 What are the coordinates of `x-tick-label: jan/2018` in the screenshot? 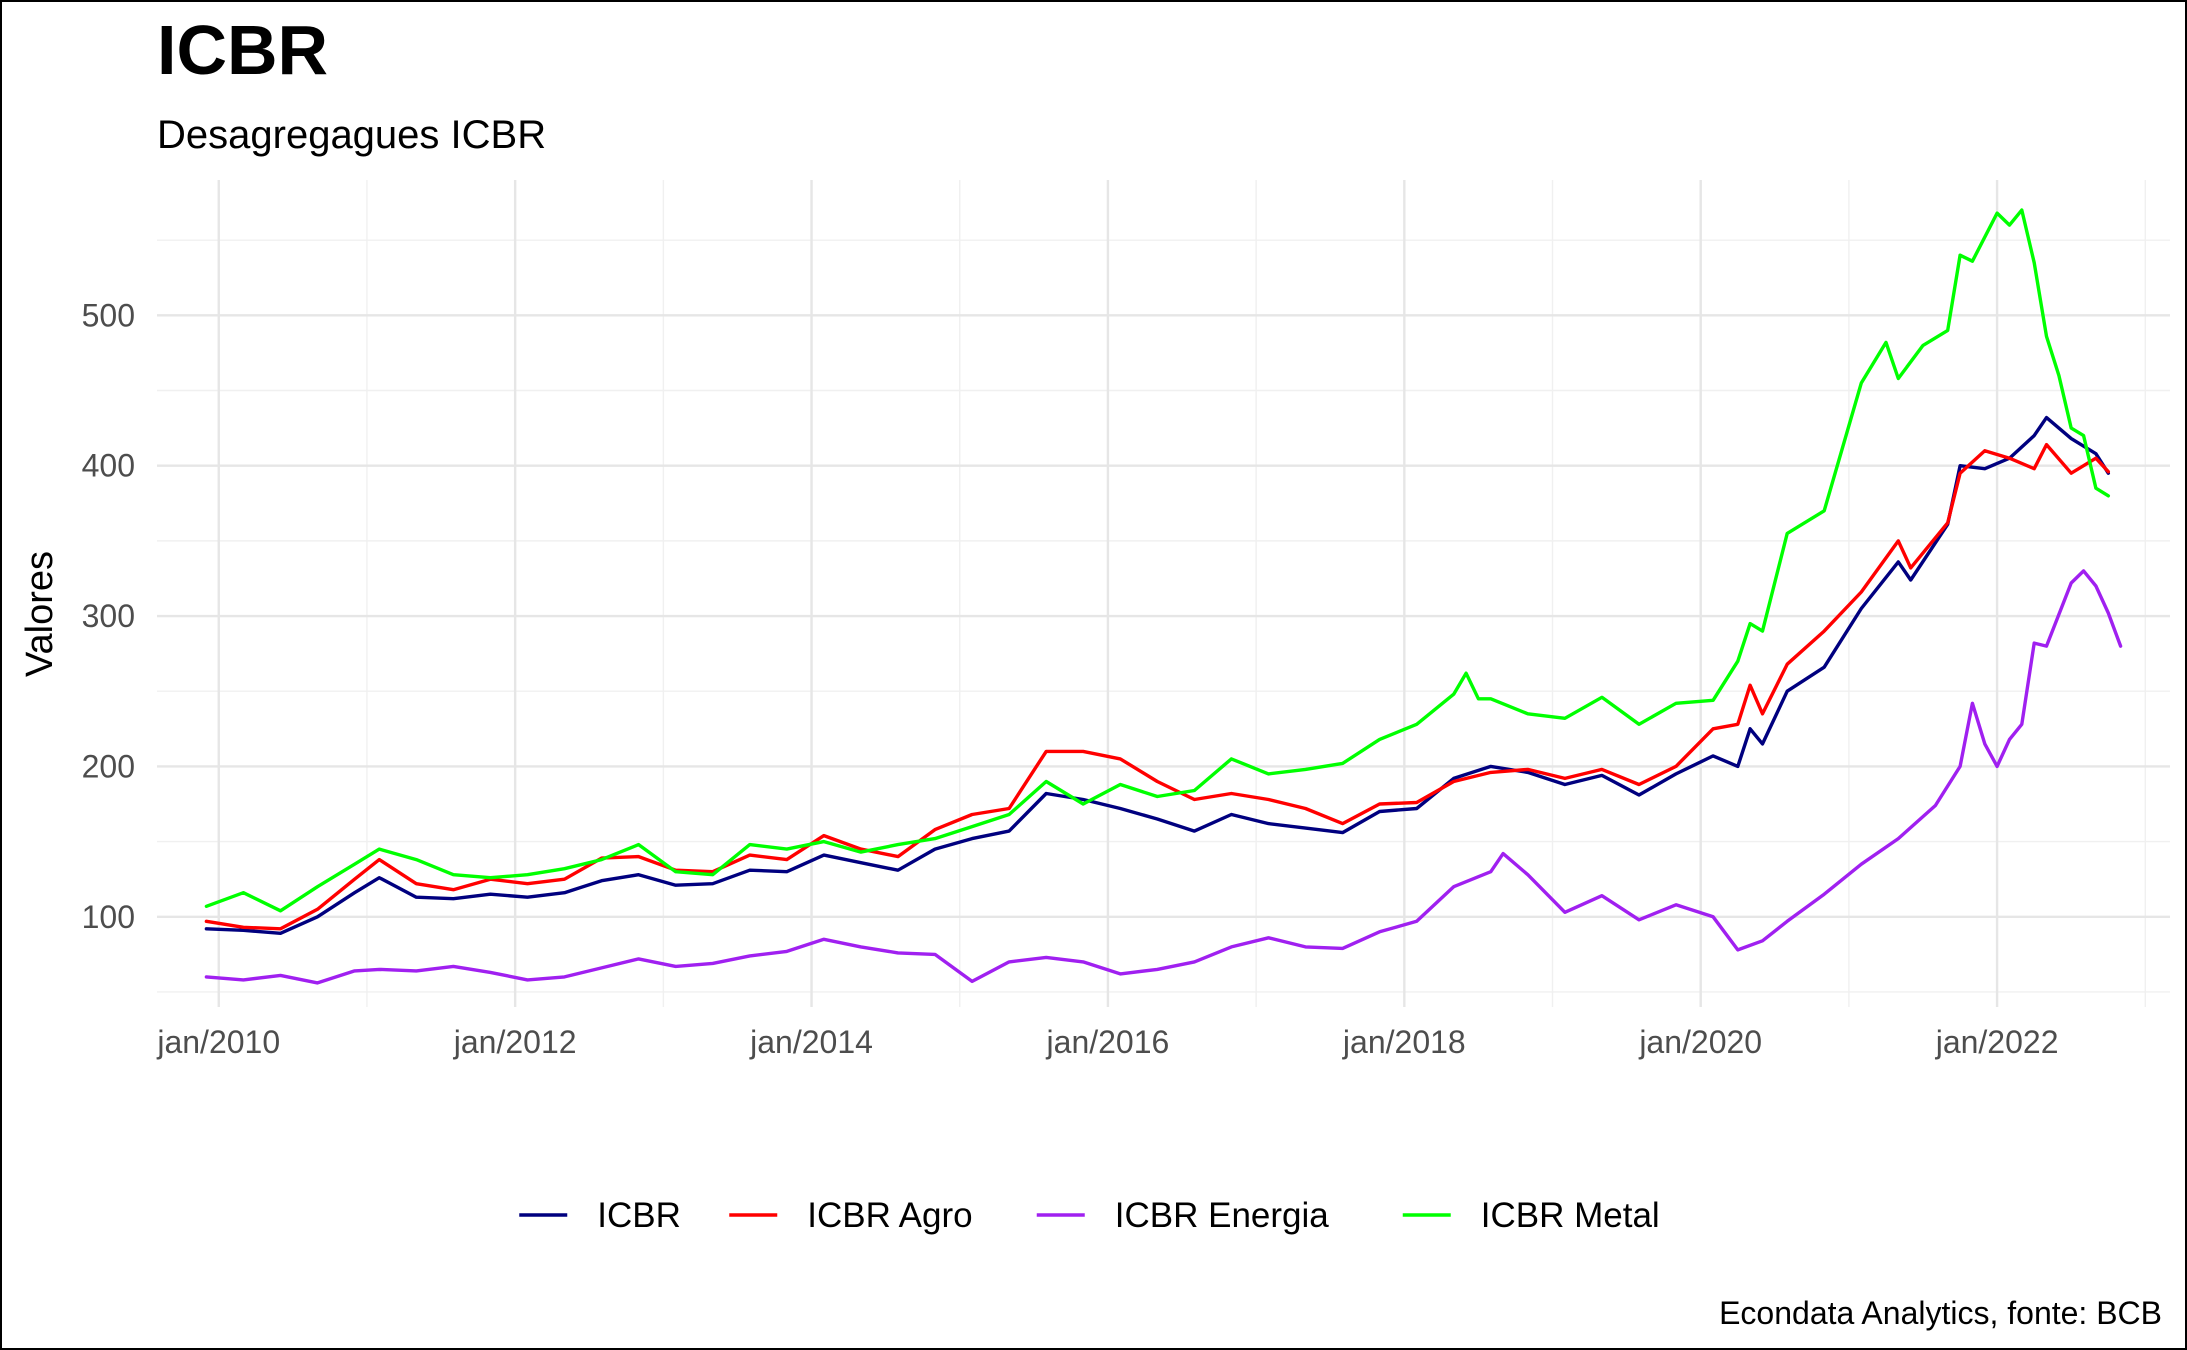 It's located at (1404, 1042).